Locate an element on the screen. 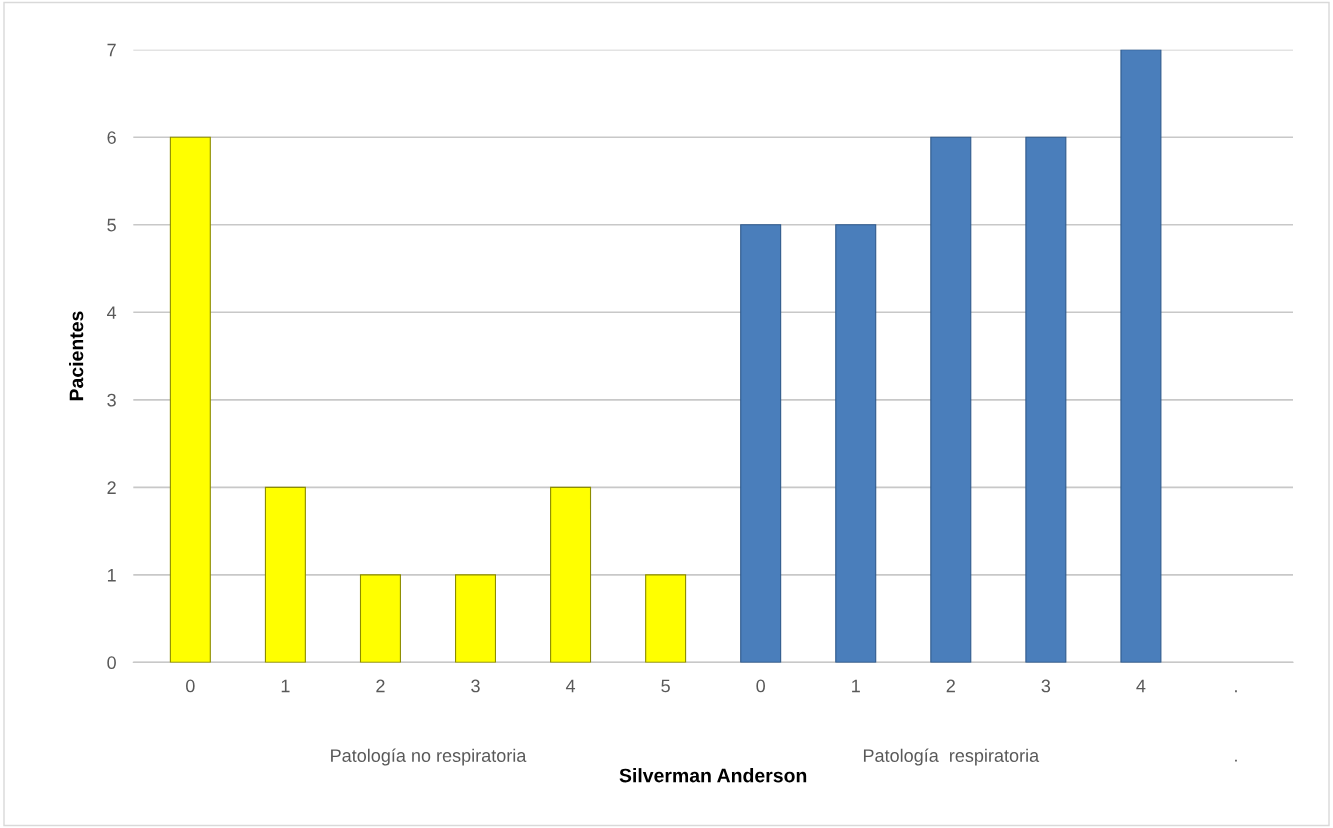 This screenshot has height=828, width=1333. y-tick-label: 7 is located at coordinates (111, 50).